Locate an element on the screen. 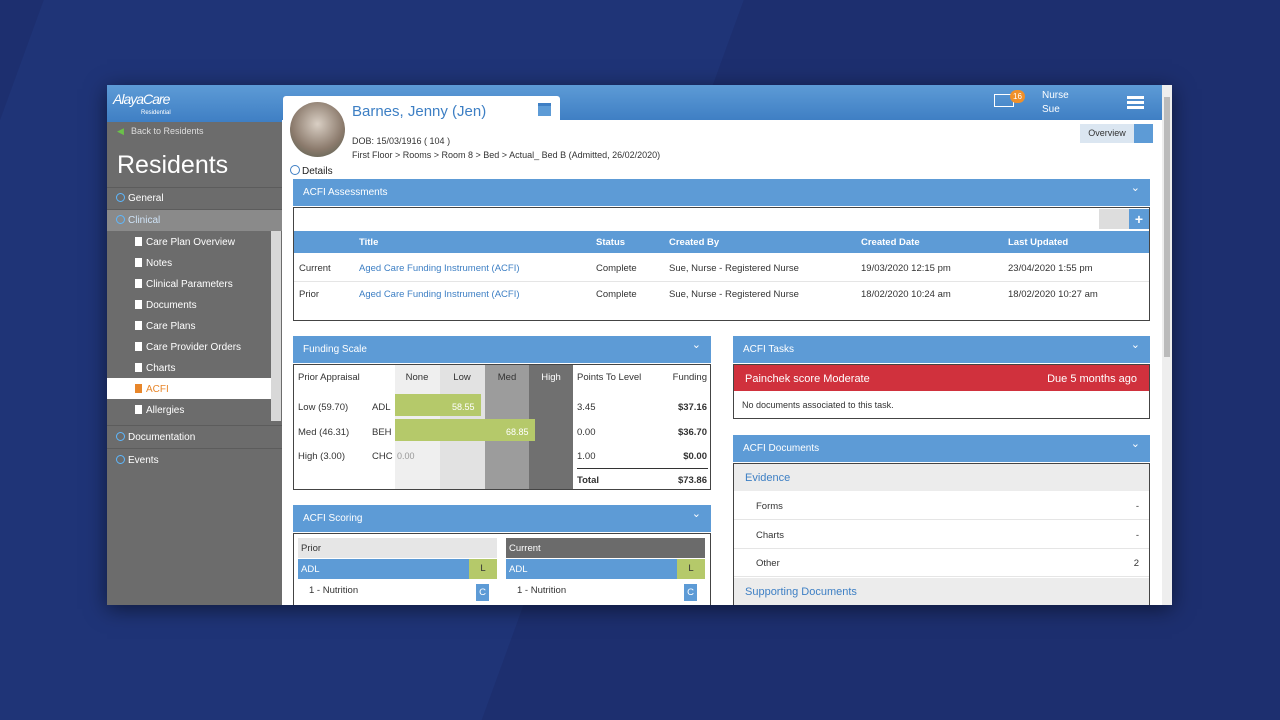  submenu-item: Care Plans is located at coordinates (171, 326).